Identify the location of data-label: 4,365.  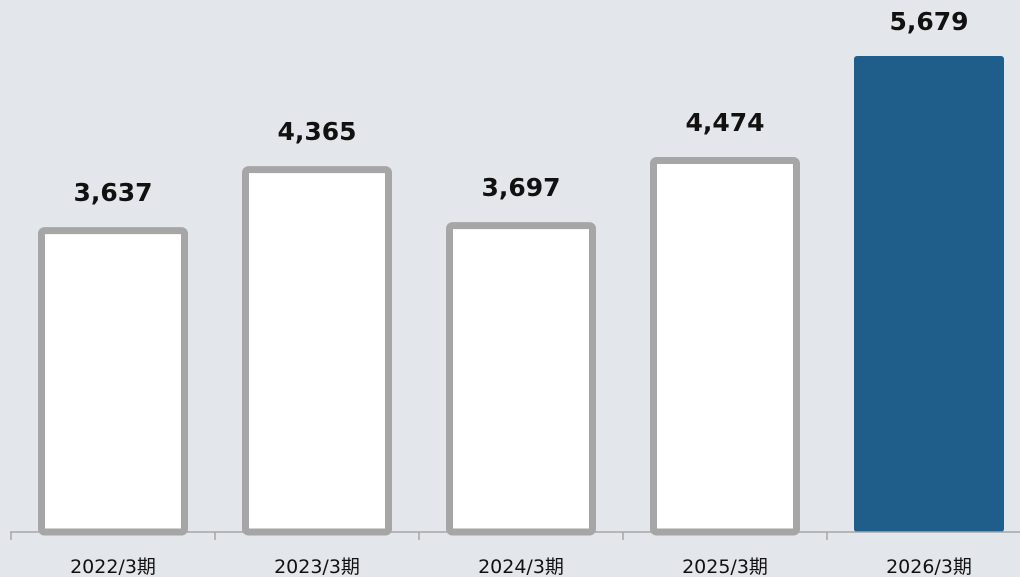
(316, 131).